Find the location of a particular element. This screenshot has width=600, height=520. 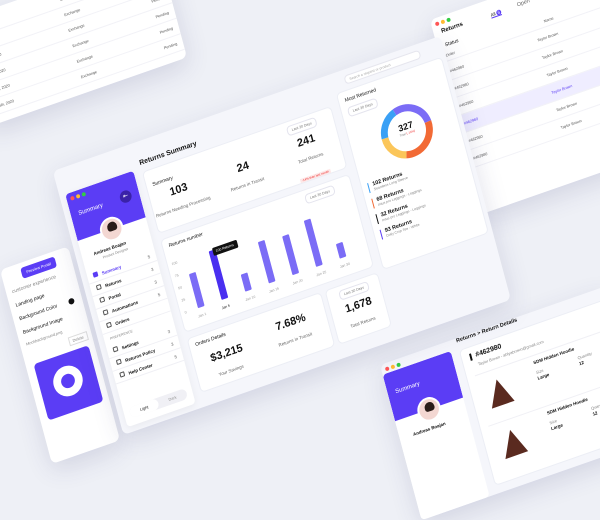

collapse-button: ⇤ is located at coordinates (125, 196).